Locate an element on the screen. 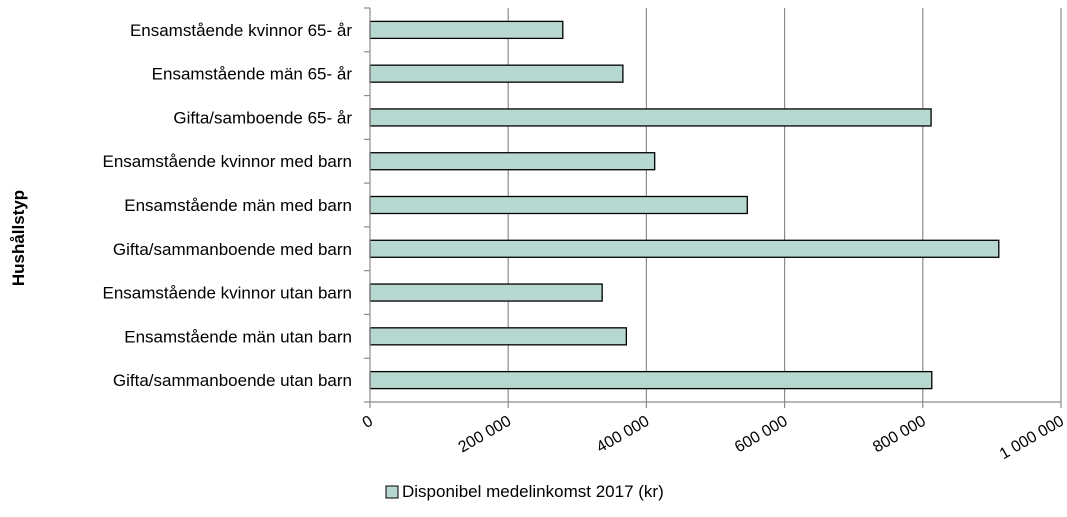  category-label: Ensamstående män 65- år is located at coordinates (252, 74).